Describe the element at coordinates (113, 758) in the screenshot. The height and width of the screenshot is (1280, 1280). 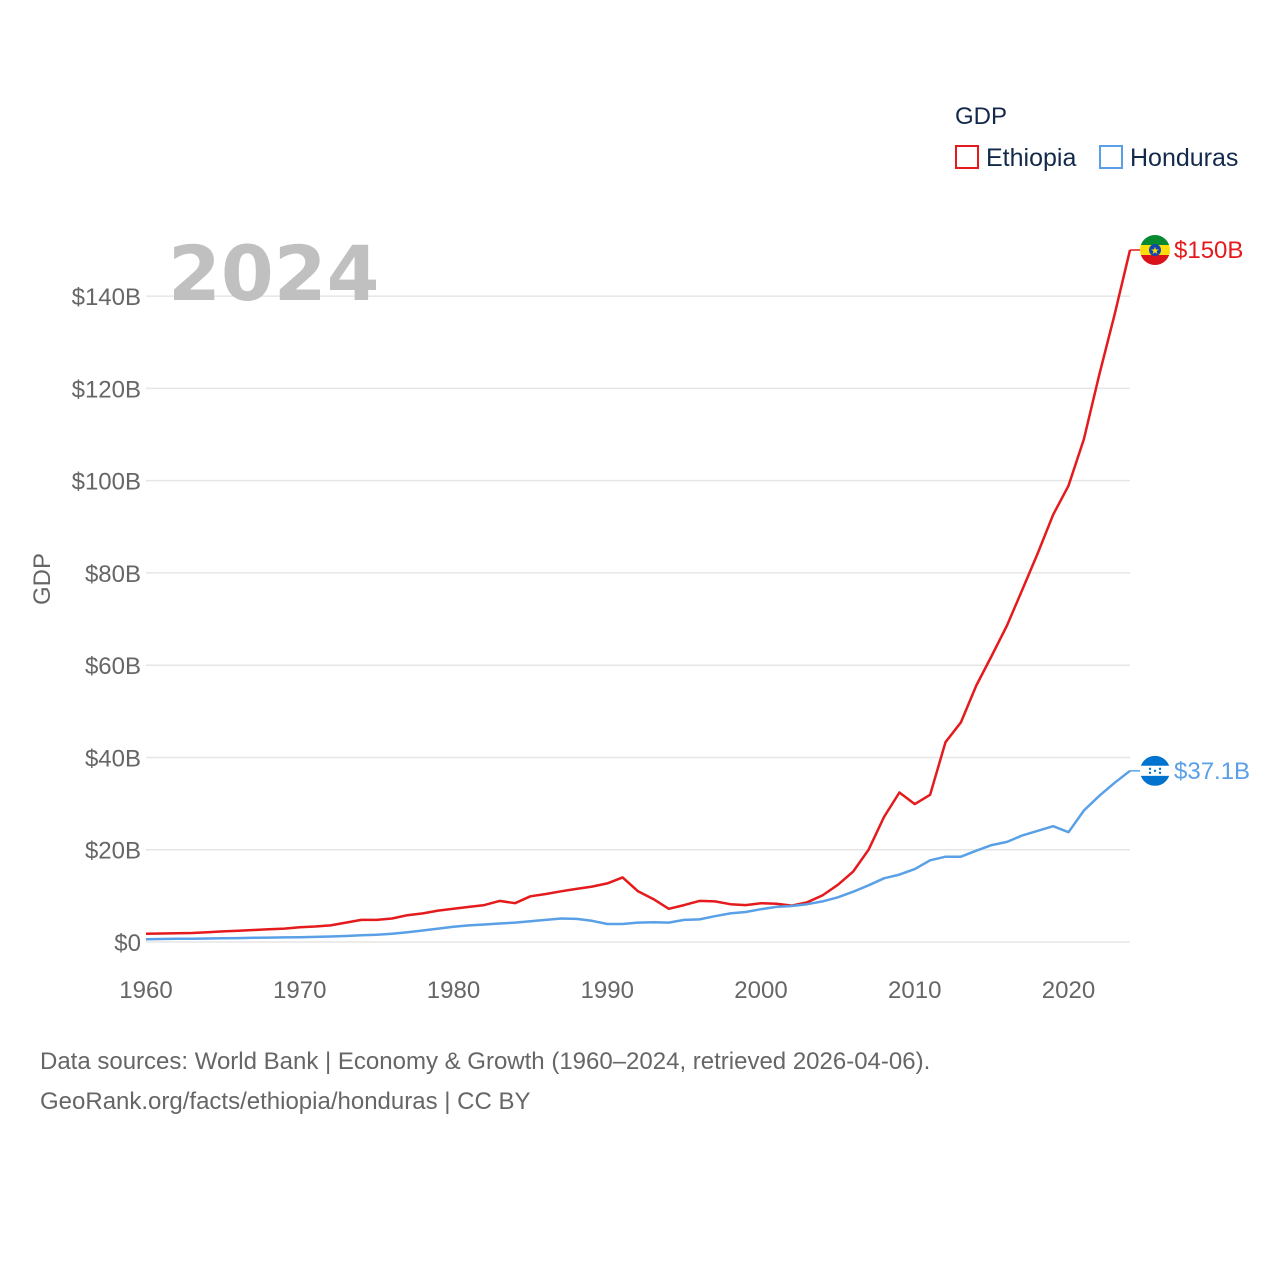
I see `y-tick-label: $40B` at that location.